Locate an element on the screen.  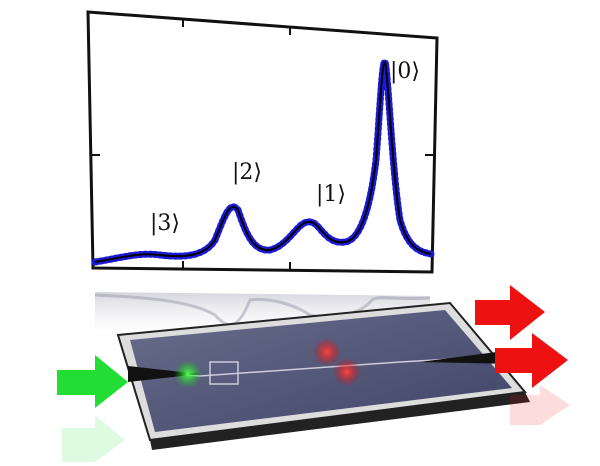
peak-label: |1⟩ is located at coordinates (331, 194).